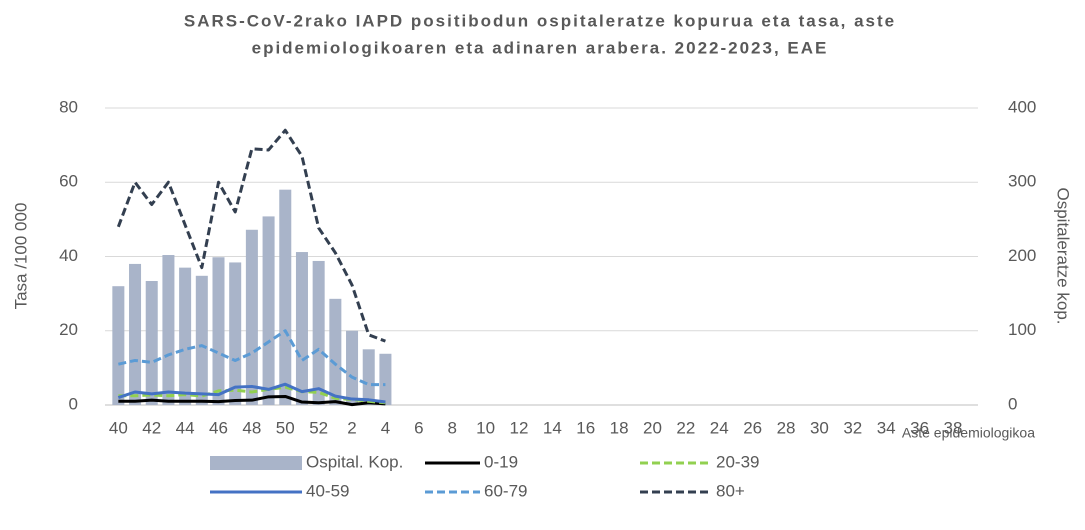  What do you see at coordinates (73, 403) in the screenshot?
I see `y-tick-label: 0` at bounding box center [73, 403].